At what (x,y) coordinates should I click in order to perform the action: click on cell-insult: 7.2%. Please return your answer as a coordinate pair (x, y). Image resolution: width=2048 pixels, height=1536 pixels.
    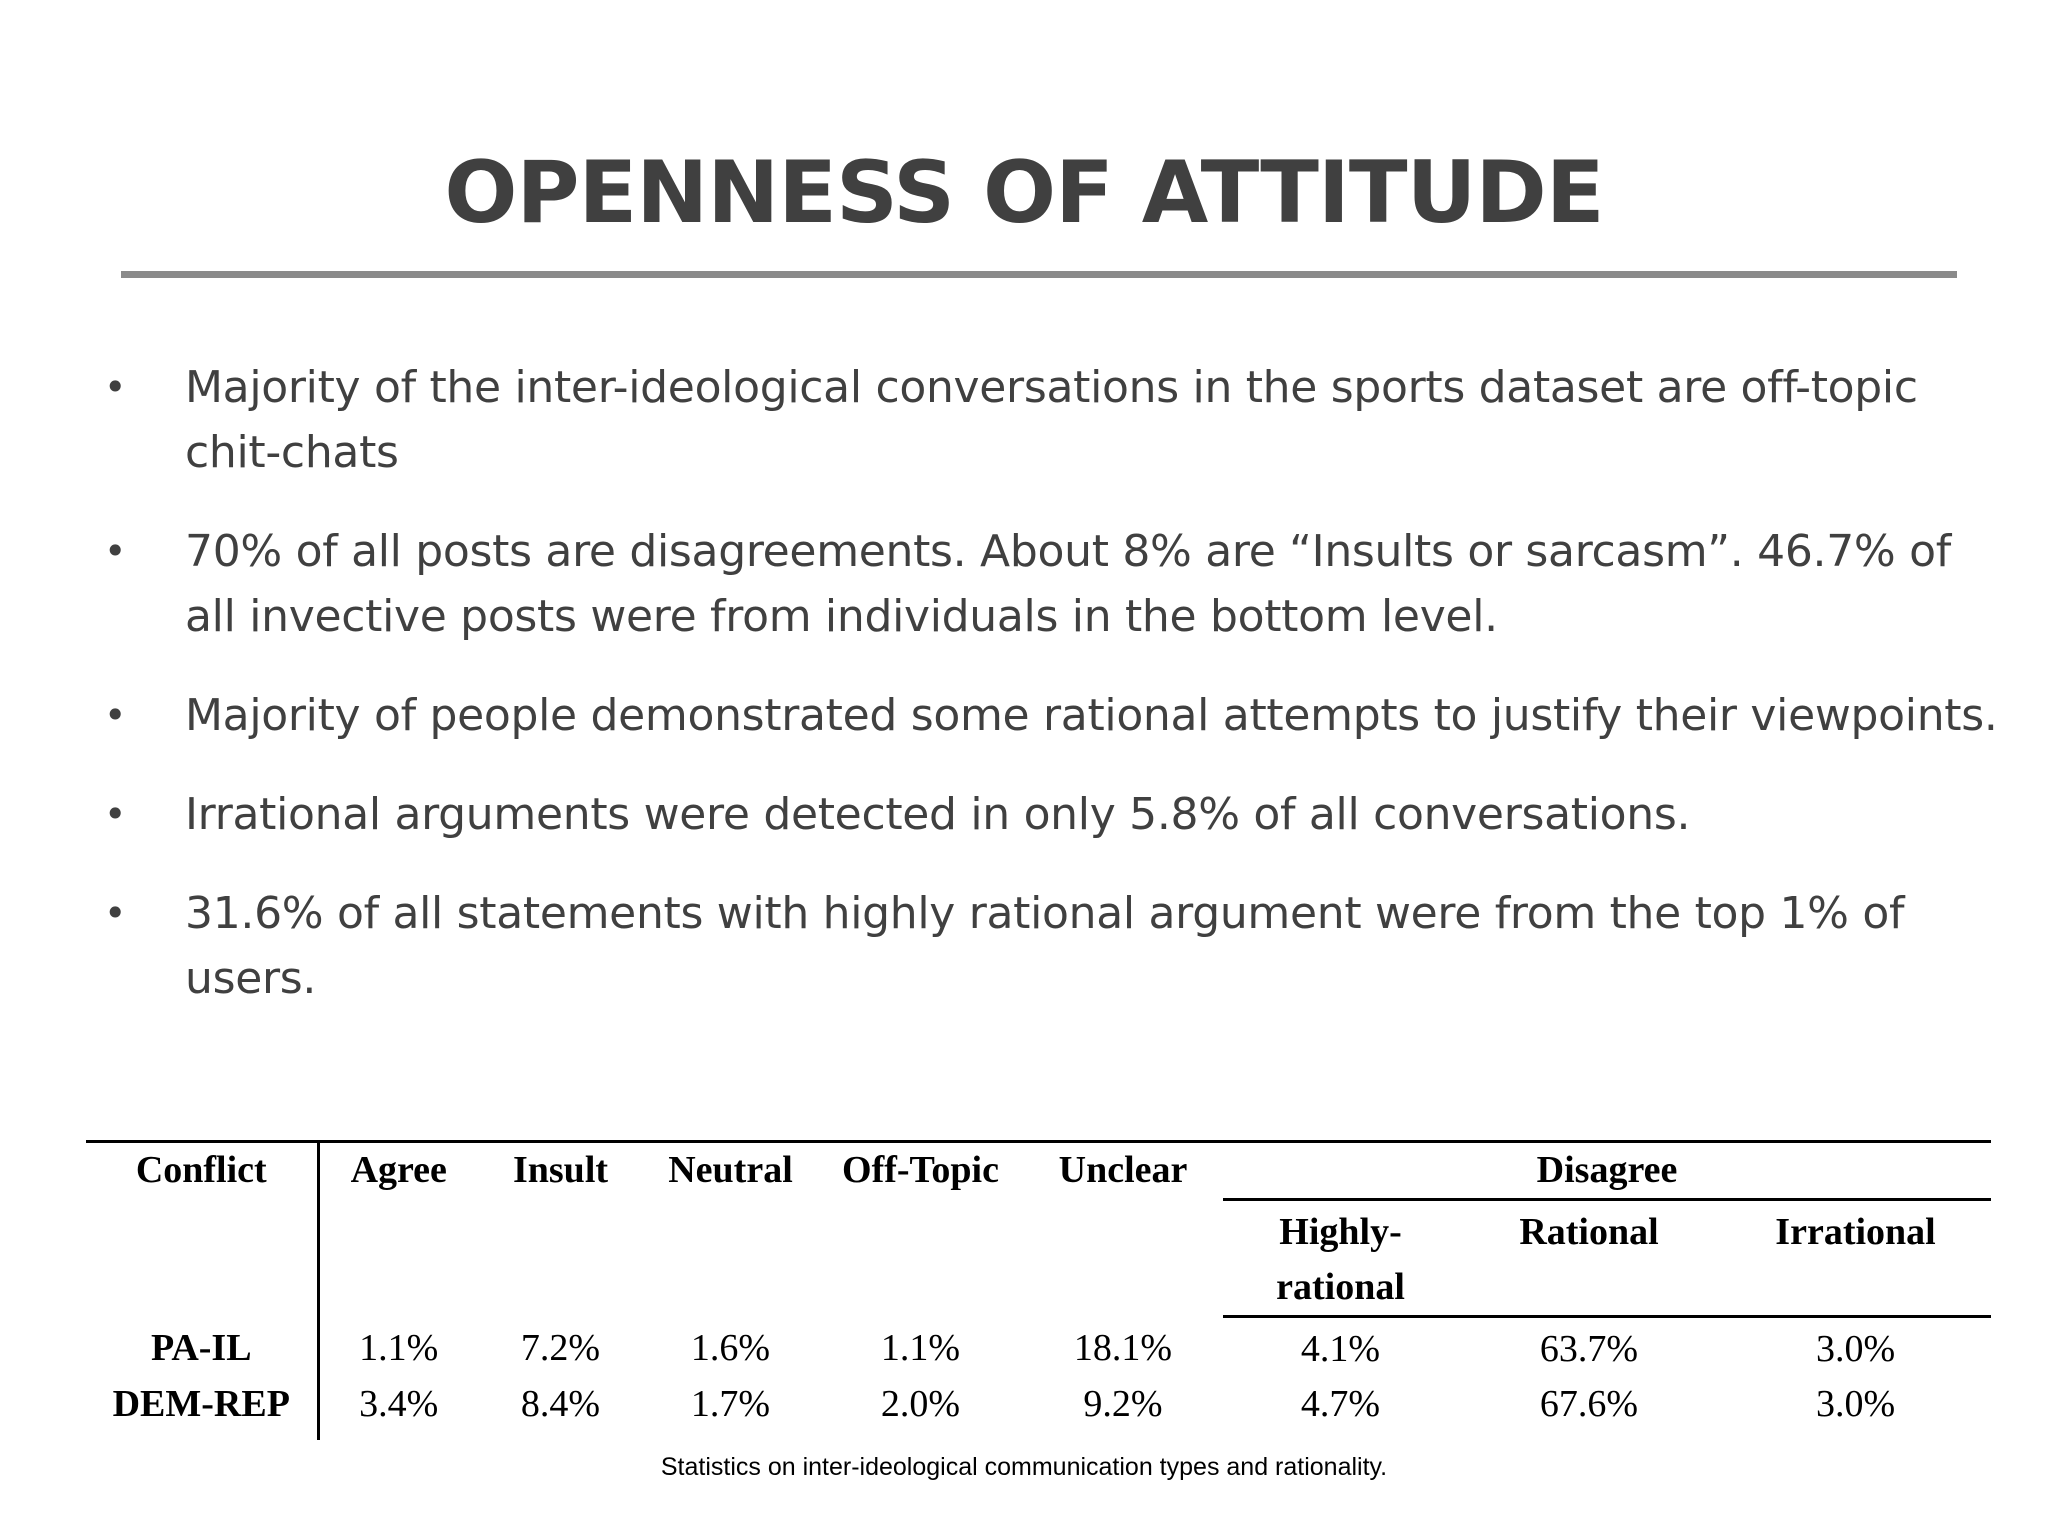
    Looking at the image, I should click on (560, 1347).